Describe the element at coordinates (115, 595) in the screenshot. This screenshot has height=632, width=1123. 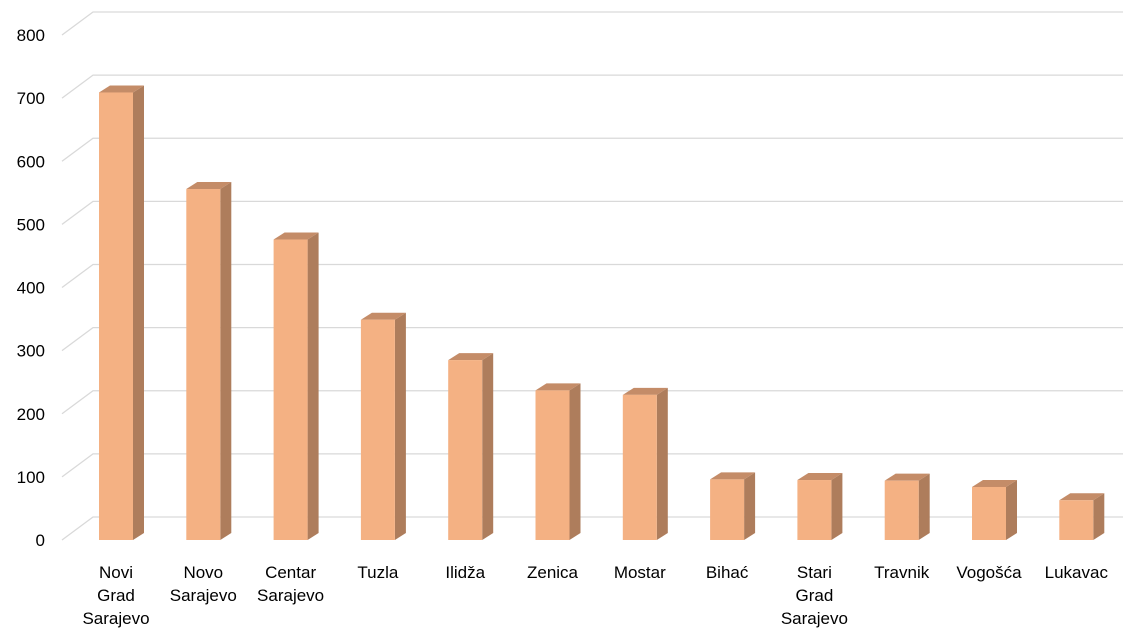
I see `x-category-label: Novi Grad Sarajevo` at that location.